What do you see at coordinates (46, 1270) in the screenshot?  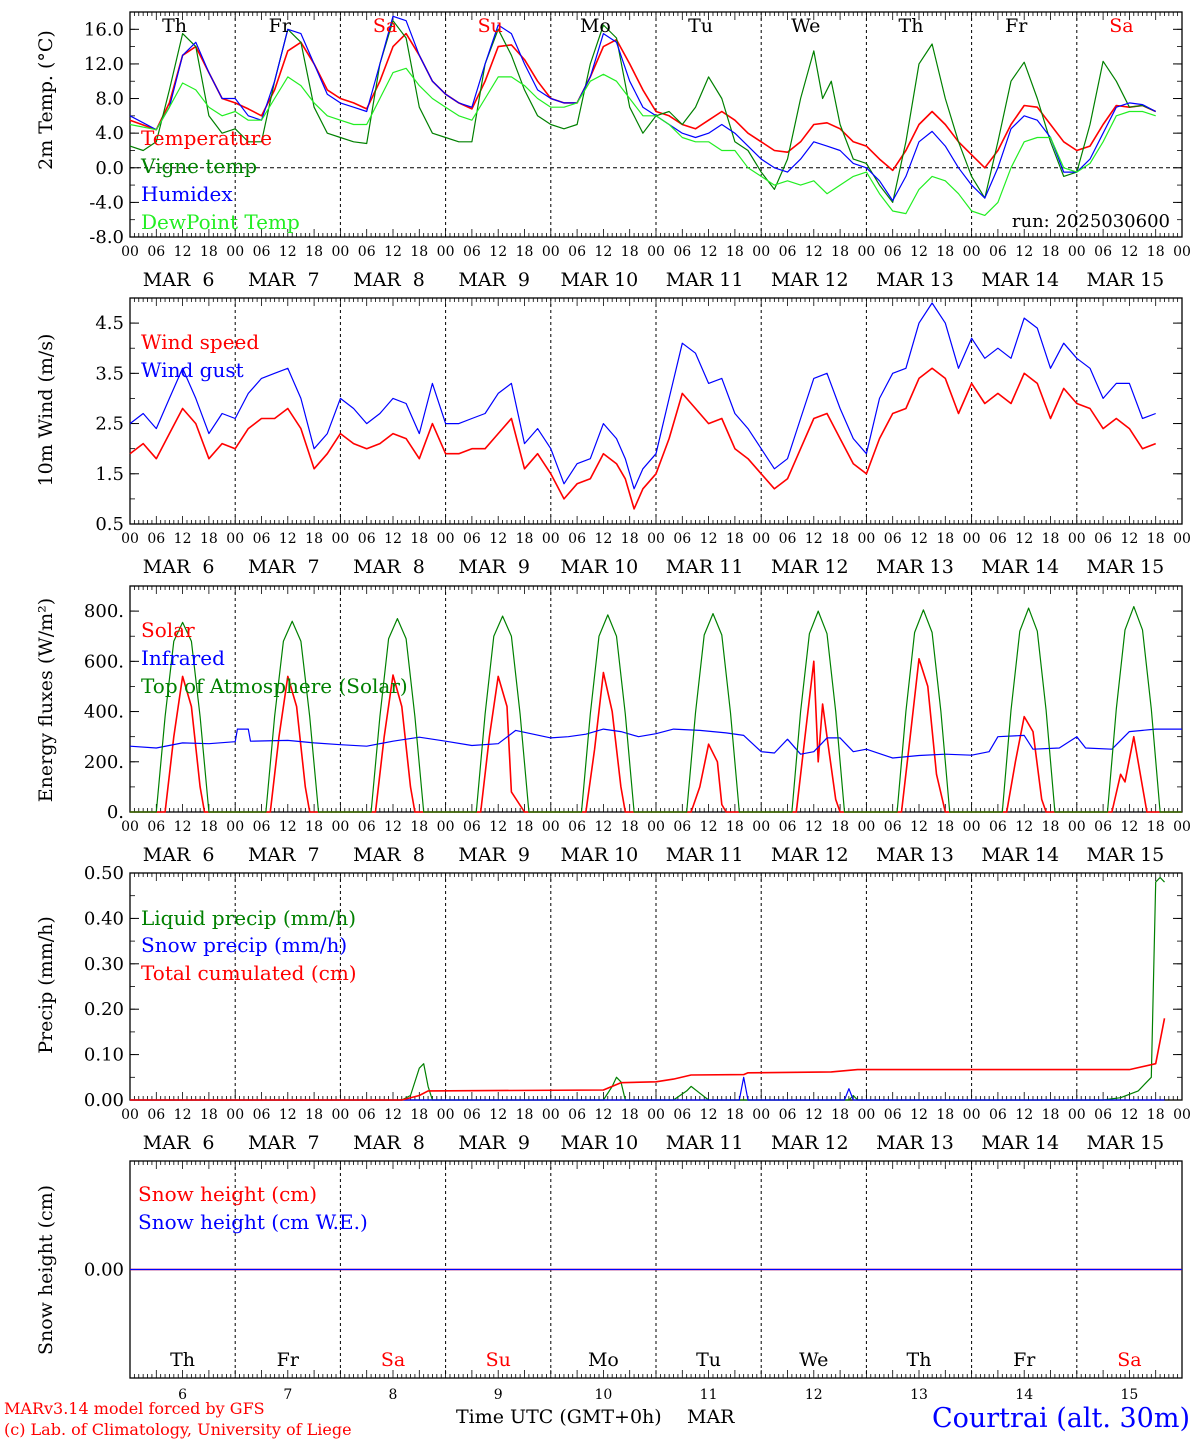 I see `y-axis-label: Snow height (cm)` at bounding box center [46, 1270].